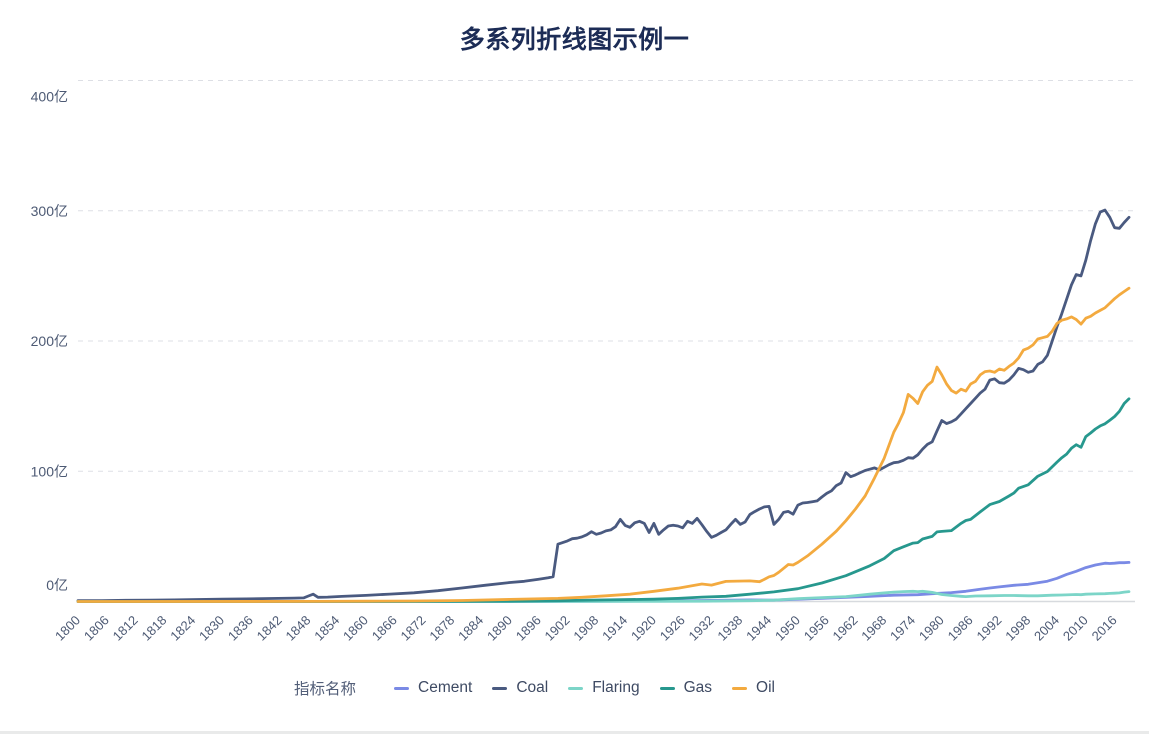 The image size is (1149, 735). What do you see at coordinates (643, 628) in the screenshot?
I see `x-axis-tick-label: 1920` at bounding box center [643, 628].